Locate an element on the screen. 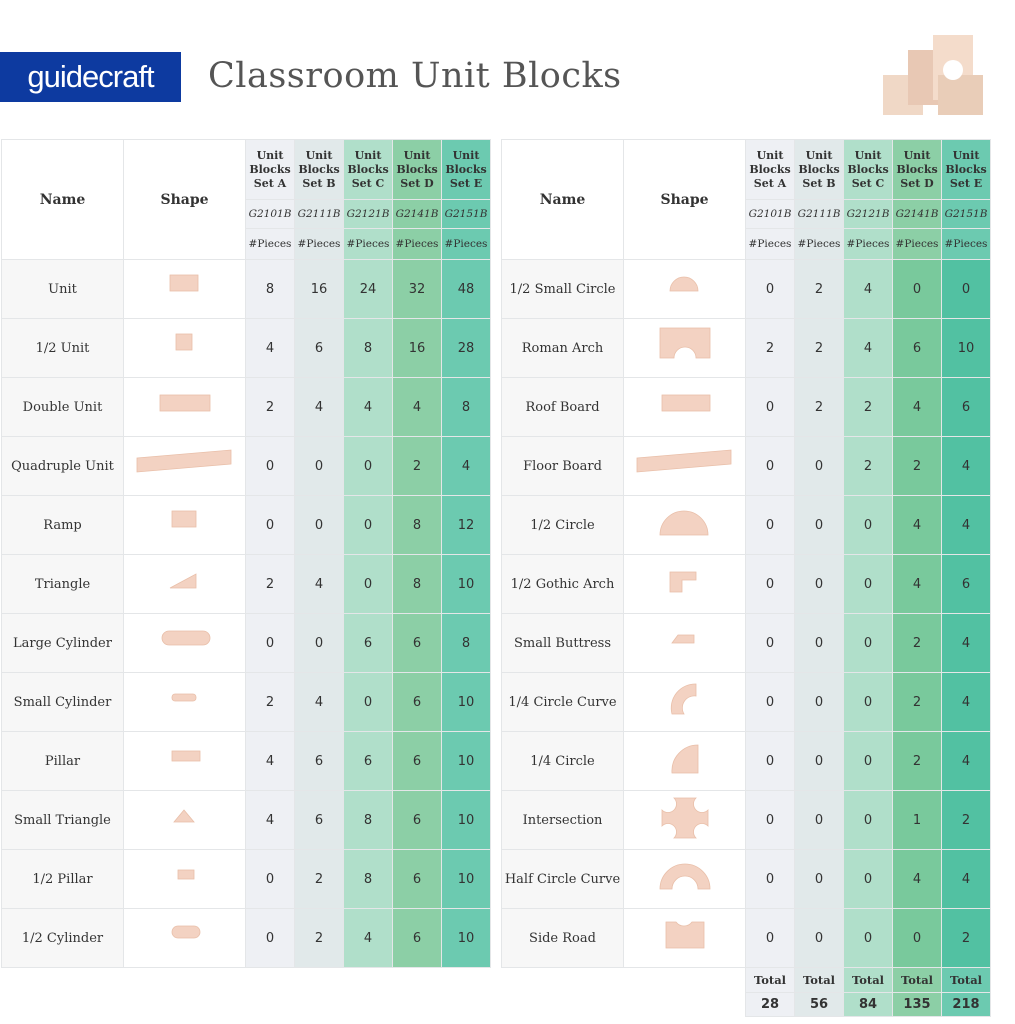 The width and height of the screenshot is (1015, 1024). table-row: Small Triangle 4 6 8 6 10 is located at coordinates (246, 820).